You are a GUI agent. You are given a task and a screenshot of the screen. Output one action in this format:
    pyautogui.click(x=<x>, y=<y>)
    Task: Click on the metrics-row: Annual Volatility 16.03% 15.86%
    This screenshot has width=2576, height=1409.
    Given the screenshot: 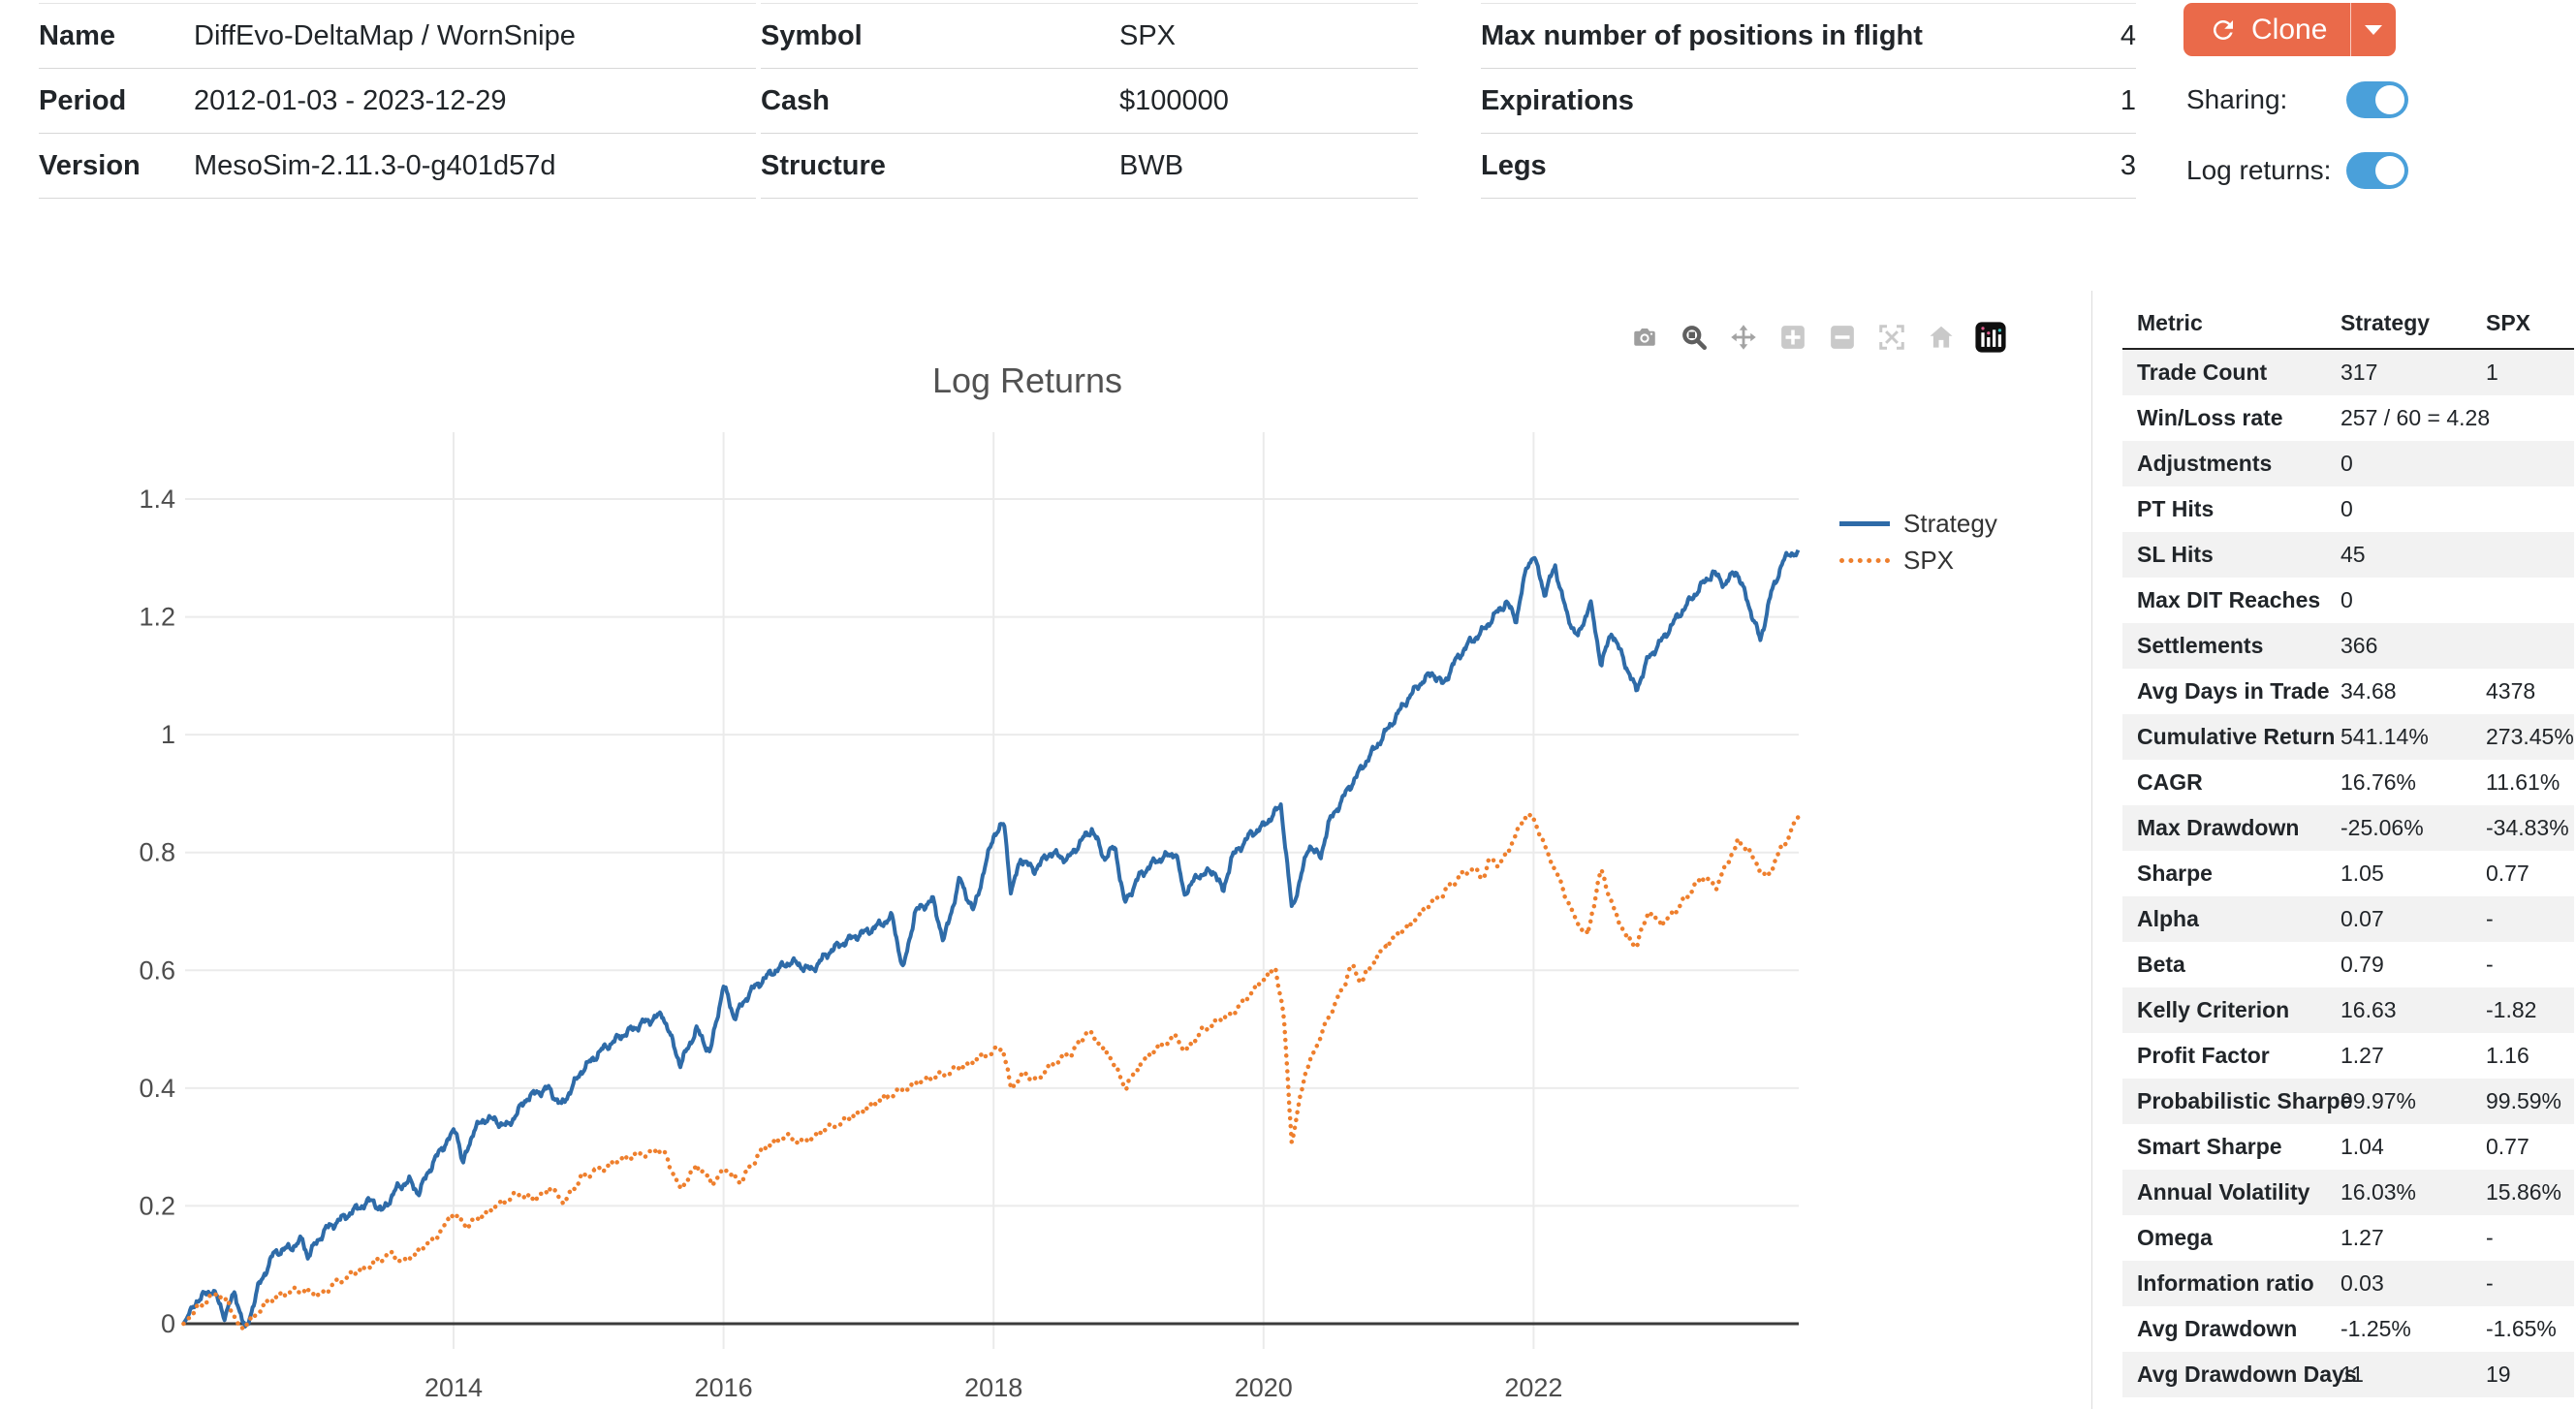 What is the action you would take?
    pyautogui.click(x=2348, y=1193)
    